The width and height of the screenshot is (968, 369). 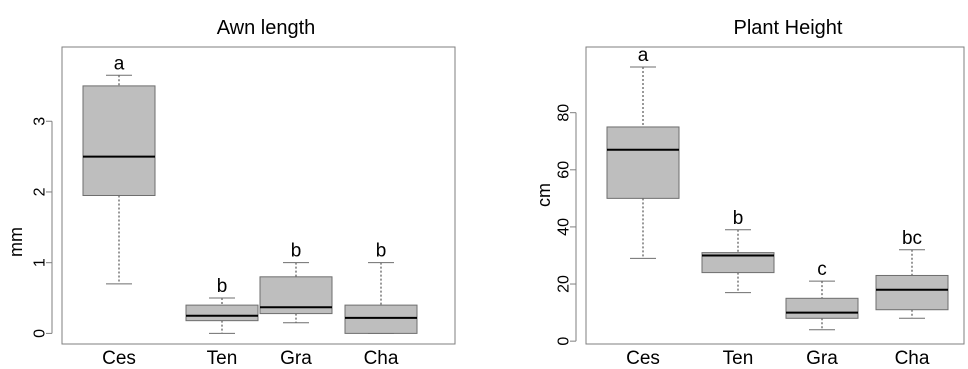 I want to click on group-letter: c, so click(x=822, y=269).